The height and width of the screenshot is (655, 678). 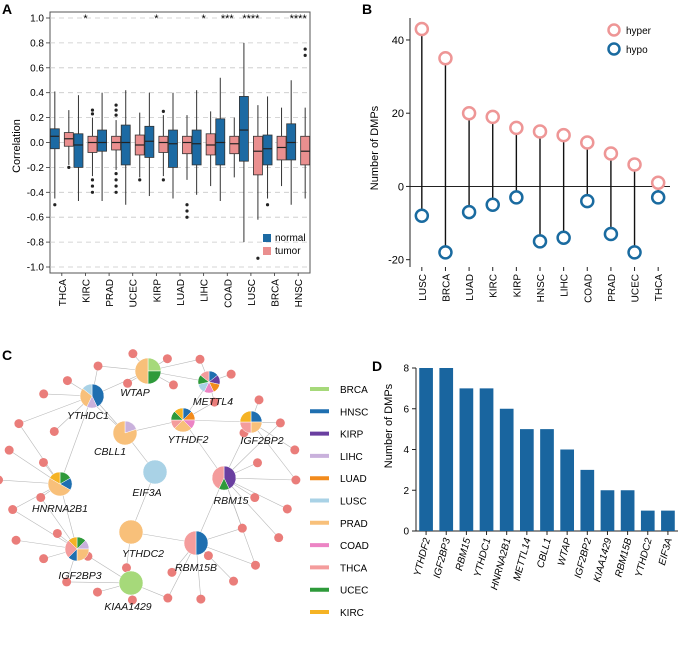 I want to click on panel-b-ytick-label: 40, so click(x=398, y=41).